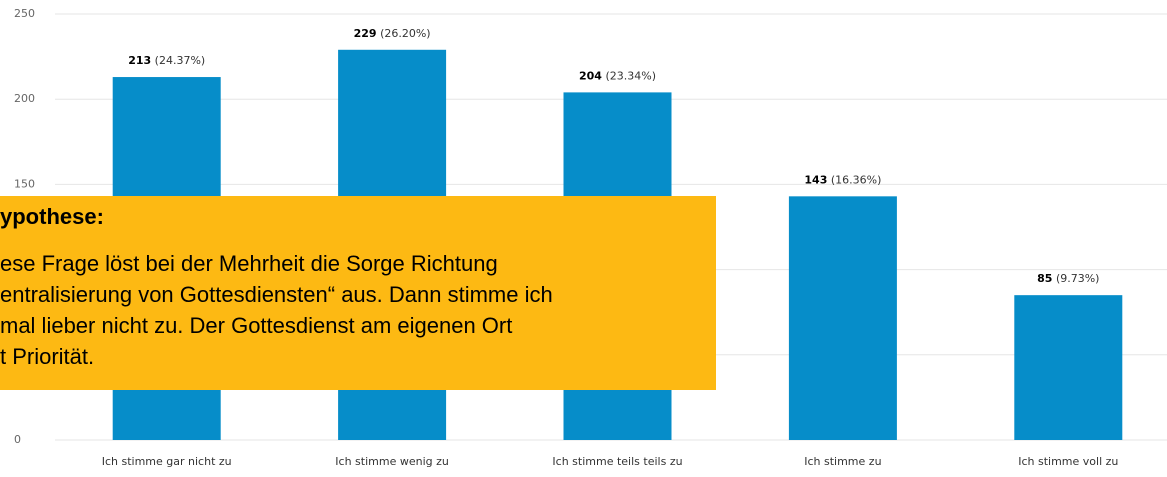 The width and height of the screenshot is (1167, 477). I want to click on data-label-share: (9.73%), so click(1078, 278).